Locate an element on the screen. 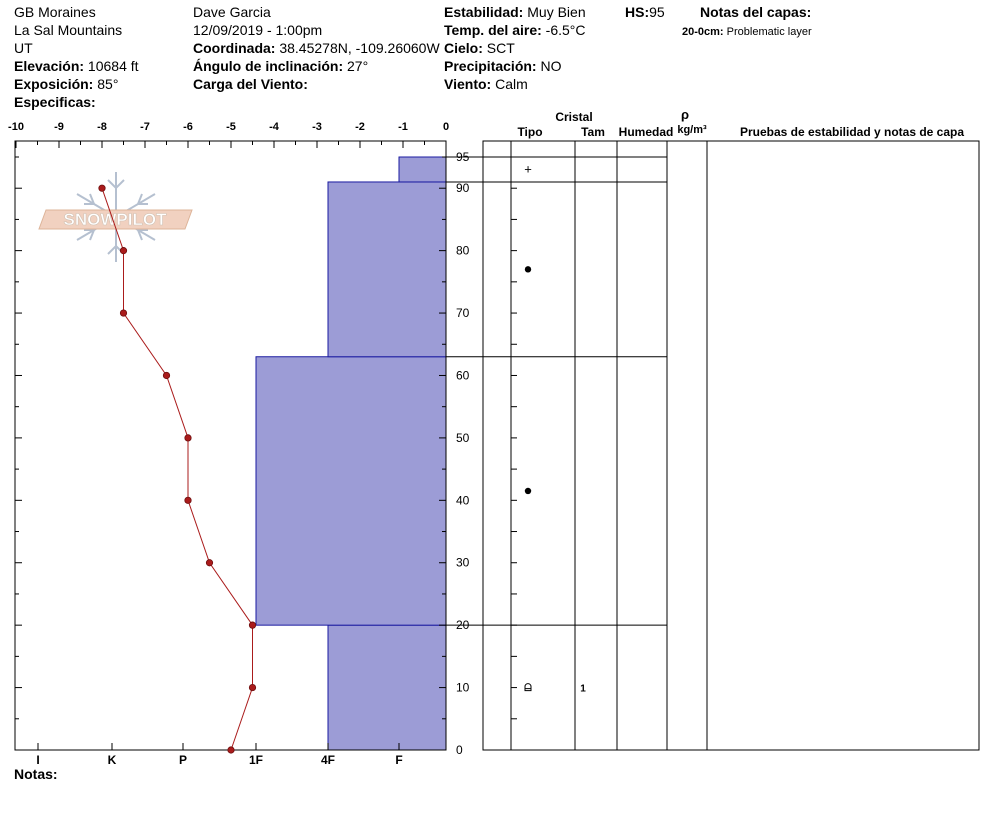 This screenshot has height=840, width=994. coordinates: Coordinada: 38.45278N, -109.26060W is located at coordinates (316, 48).